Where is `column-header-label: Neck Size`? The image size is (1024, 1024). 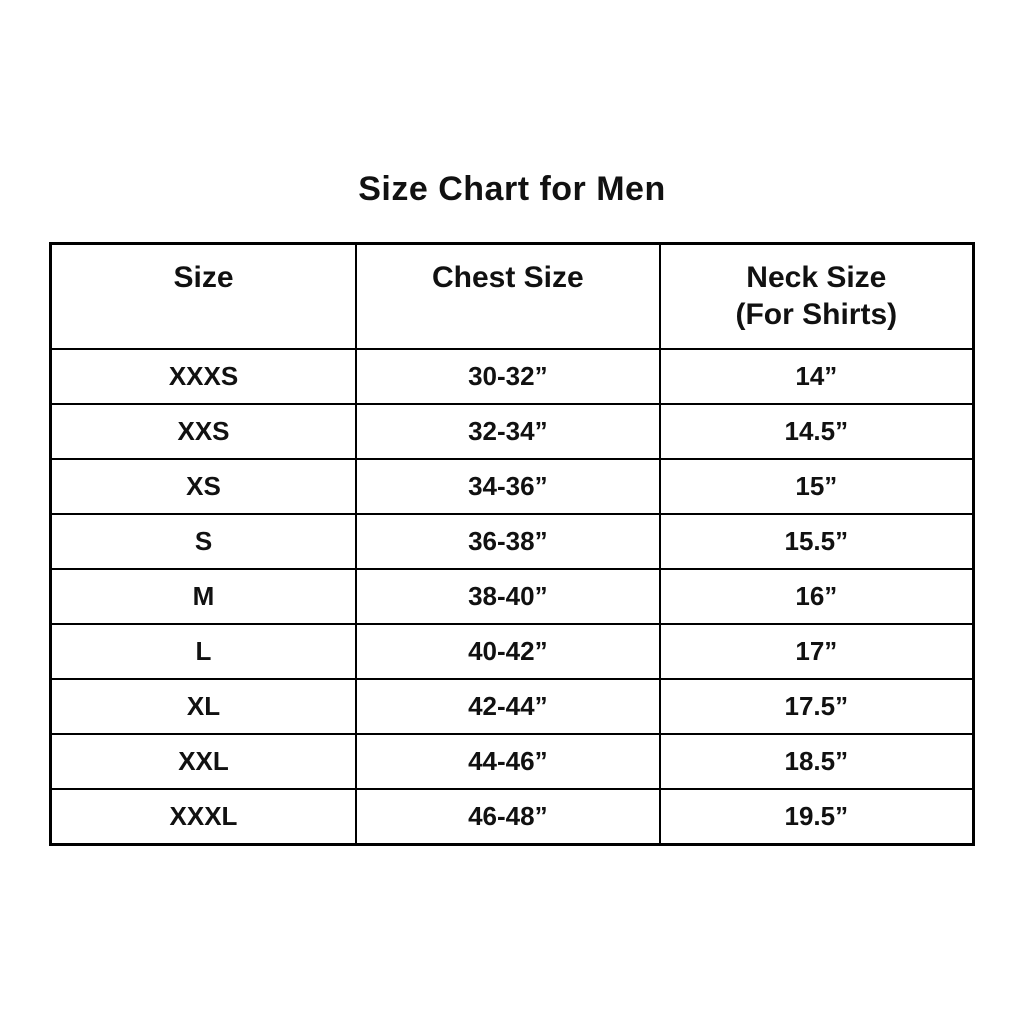
column-header-label: Neck Size is located at coordinates (816, 277).